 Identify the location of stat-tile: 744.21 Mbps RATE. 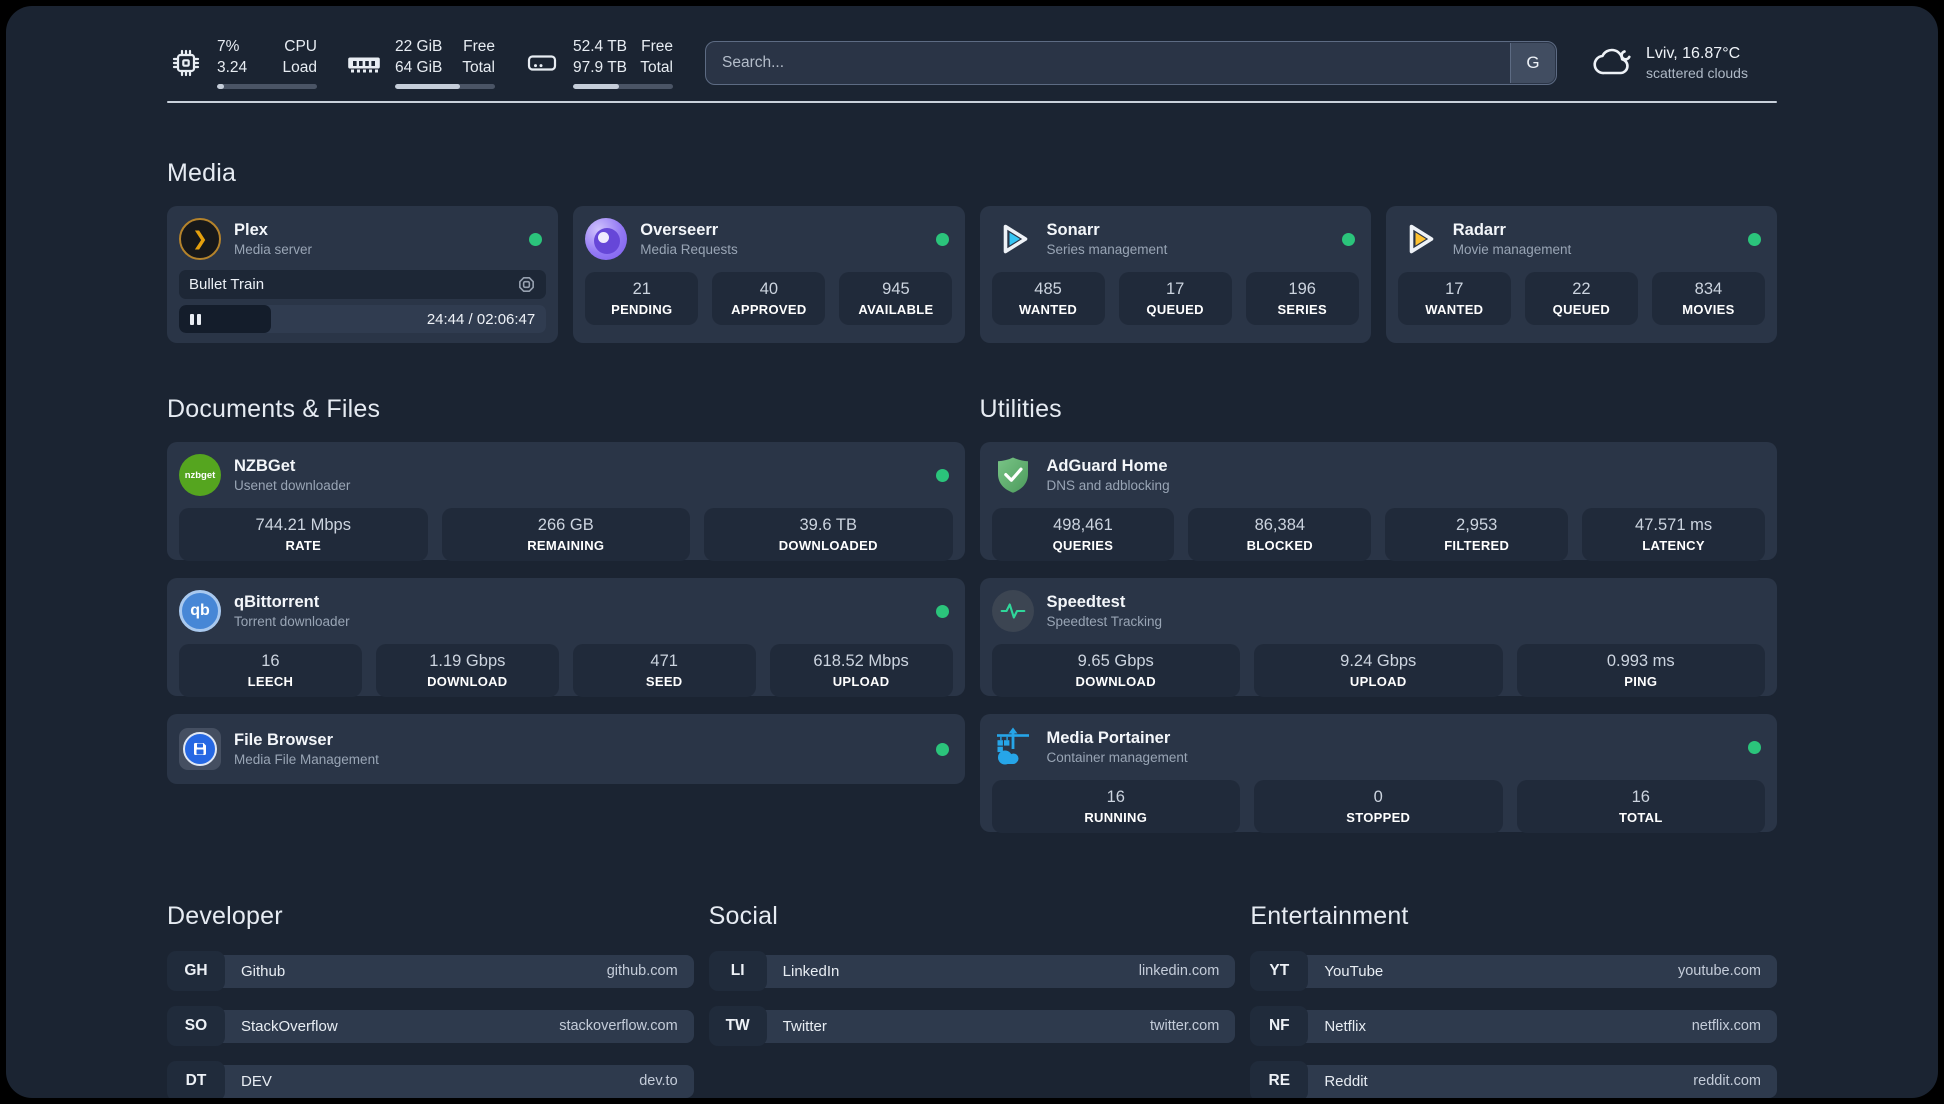
(303, 534).